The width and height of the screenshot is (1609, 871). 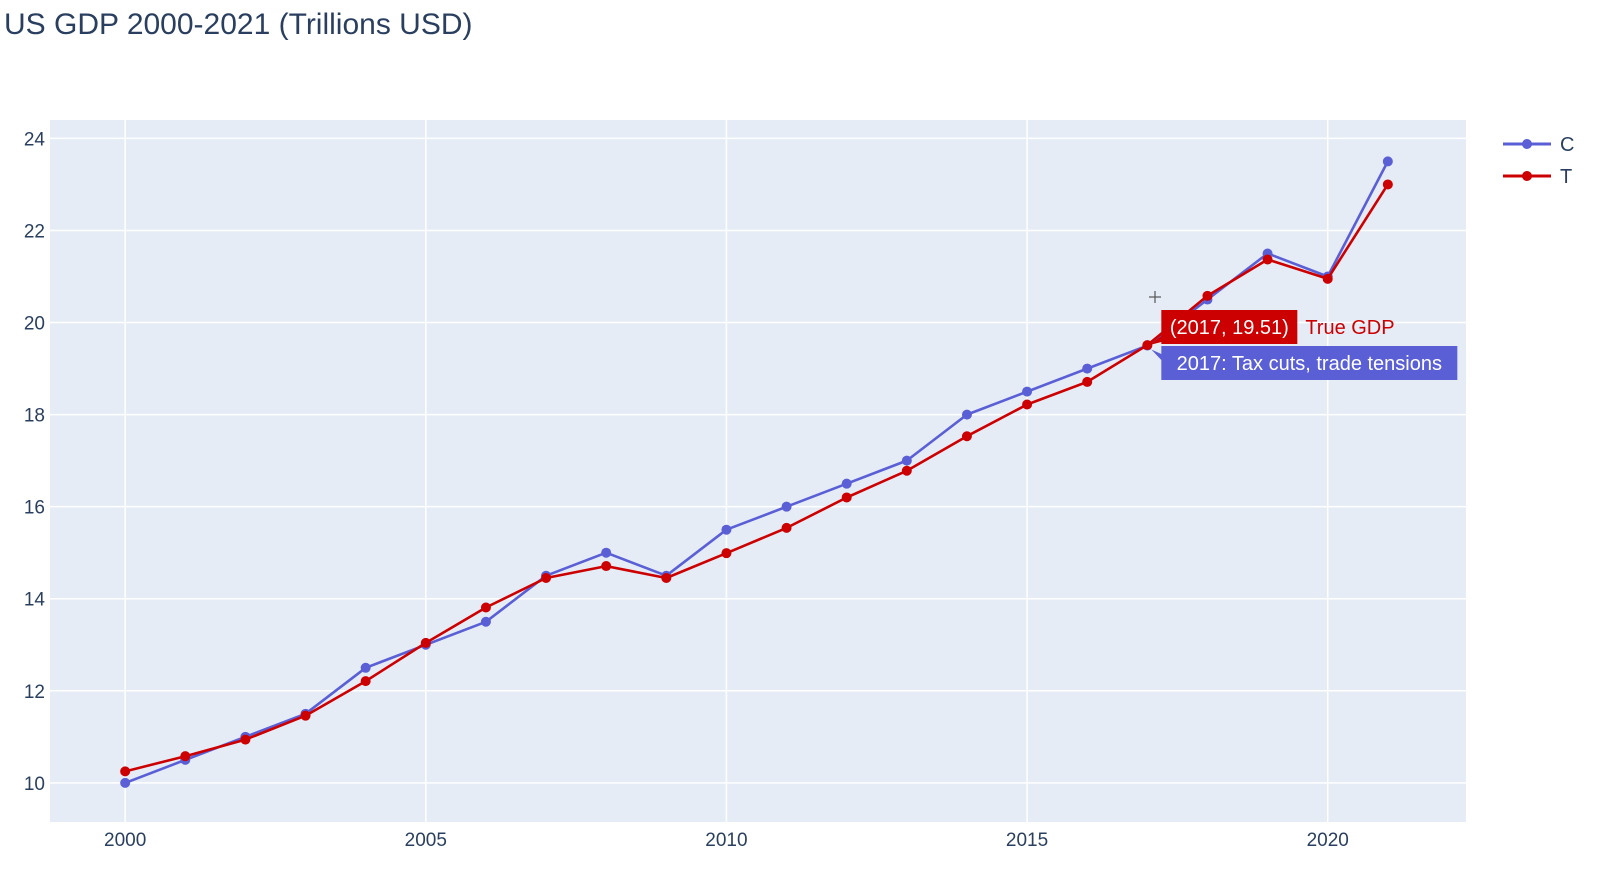 What do you see at coordinates (426, 840) in the screenshot?
I see `x-tick-label: 2005` at bounding box center [426, 840].